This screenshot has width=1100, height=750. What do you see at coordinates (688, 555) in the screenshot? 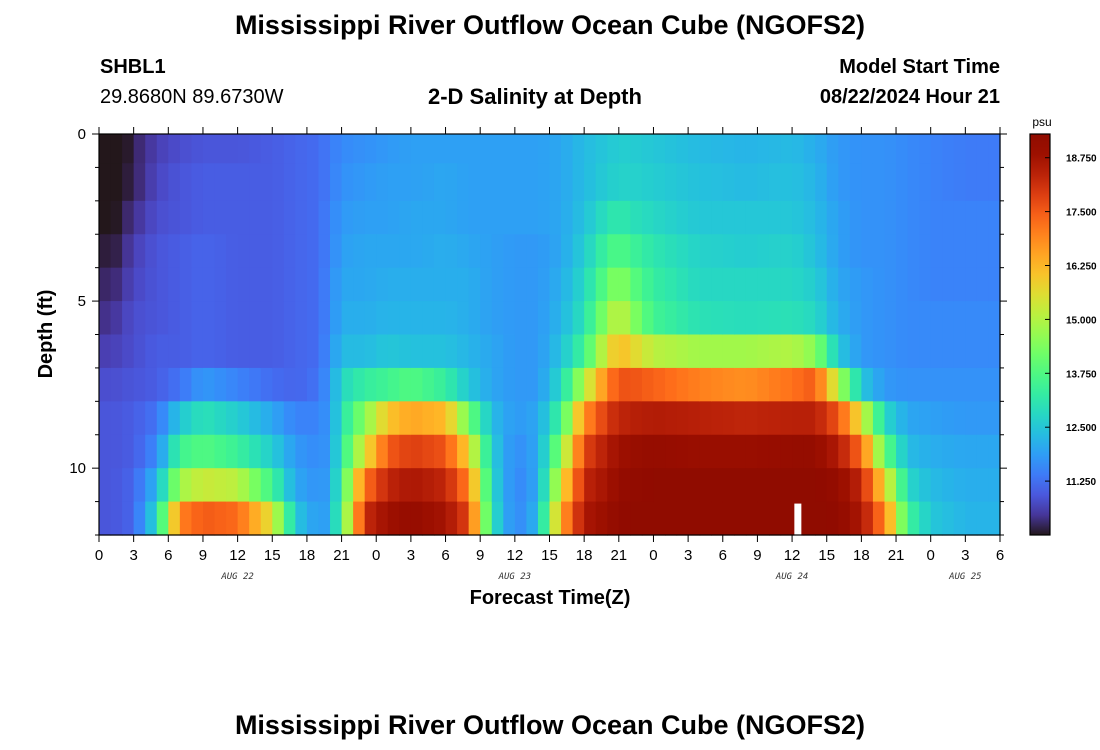
I see `x-tick-label: 3` at bounding box center [688, 555].